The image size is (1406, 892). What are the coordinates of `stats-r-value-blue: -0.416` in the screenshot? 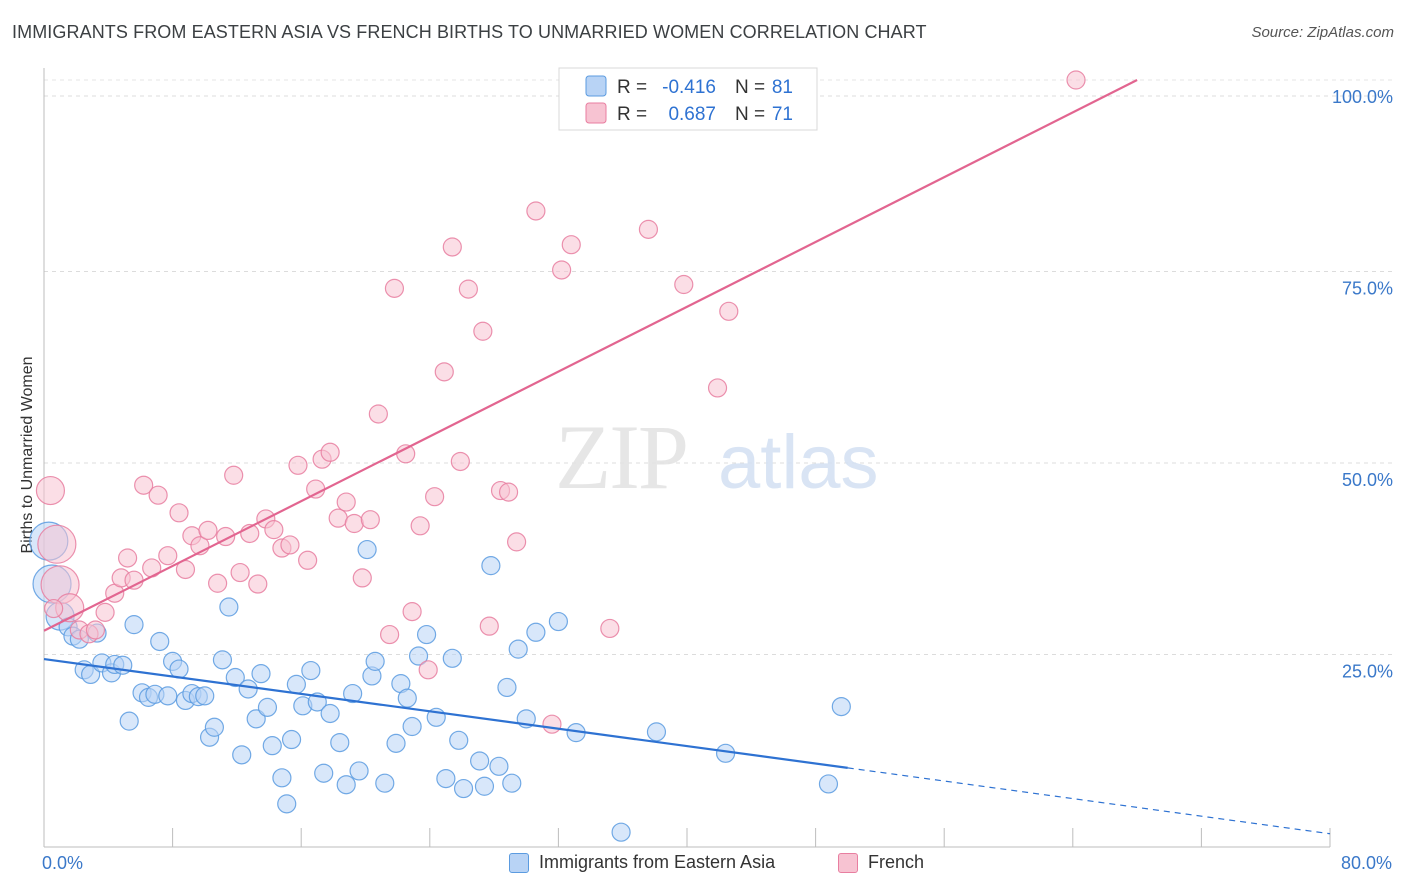 It's located at (689, 87).